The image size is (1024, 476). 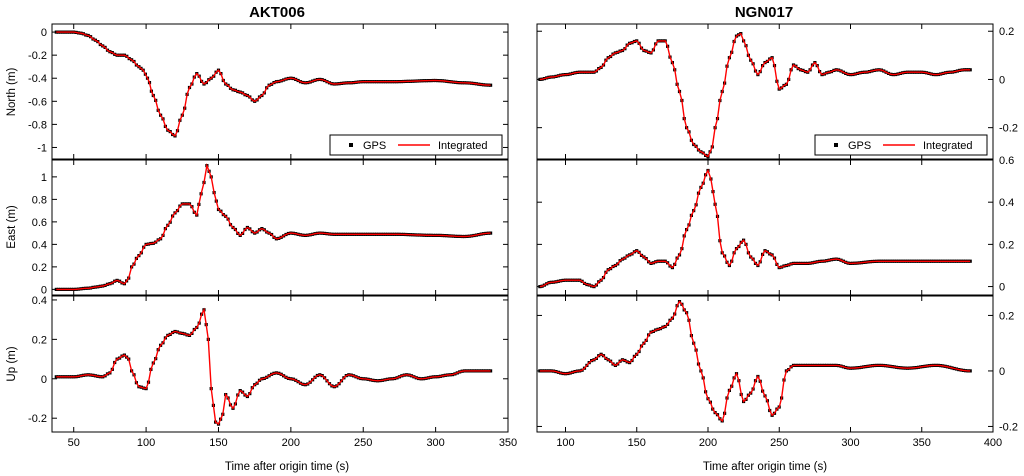 What do you see at coordinates (12, 363) in the screenshot?
I see `ylabel-up: Up (m)` at bounding box center [12, 363].